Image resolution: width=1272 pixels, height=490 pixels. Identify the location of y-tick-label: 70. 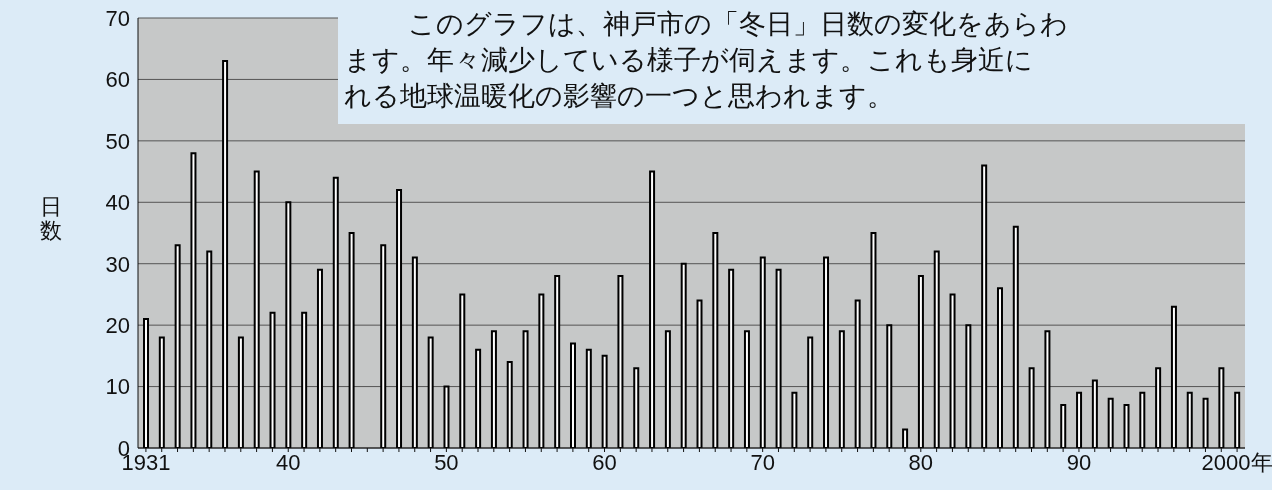
(117, 18).